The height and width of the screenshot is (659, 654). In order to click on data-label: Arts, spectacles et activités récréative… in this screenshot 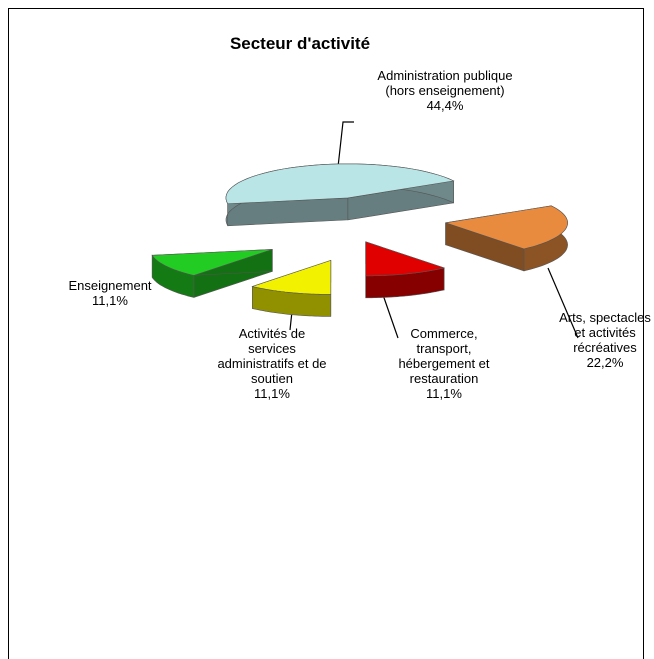, I will do `click(605, 340)`.